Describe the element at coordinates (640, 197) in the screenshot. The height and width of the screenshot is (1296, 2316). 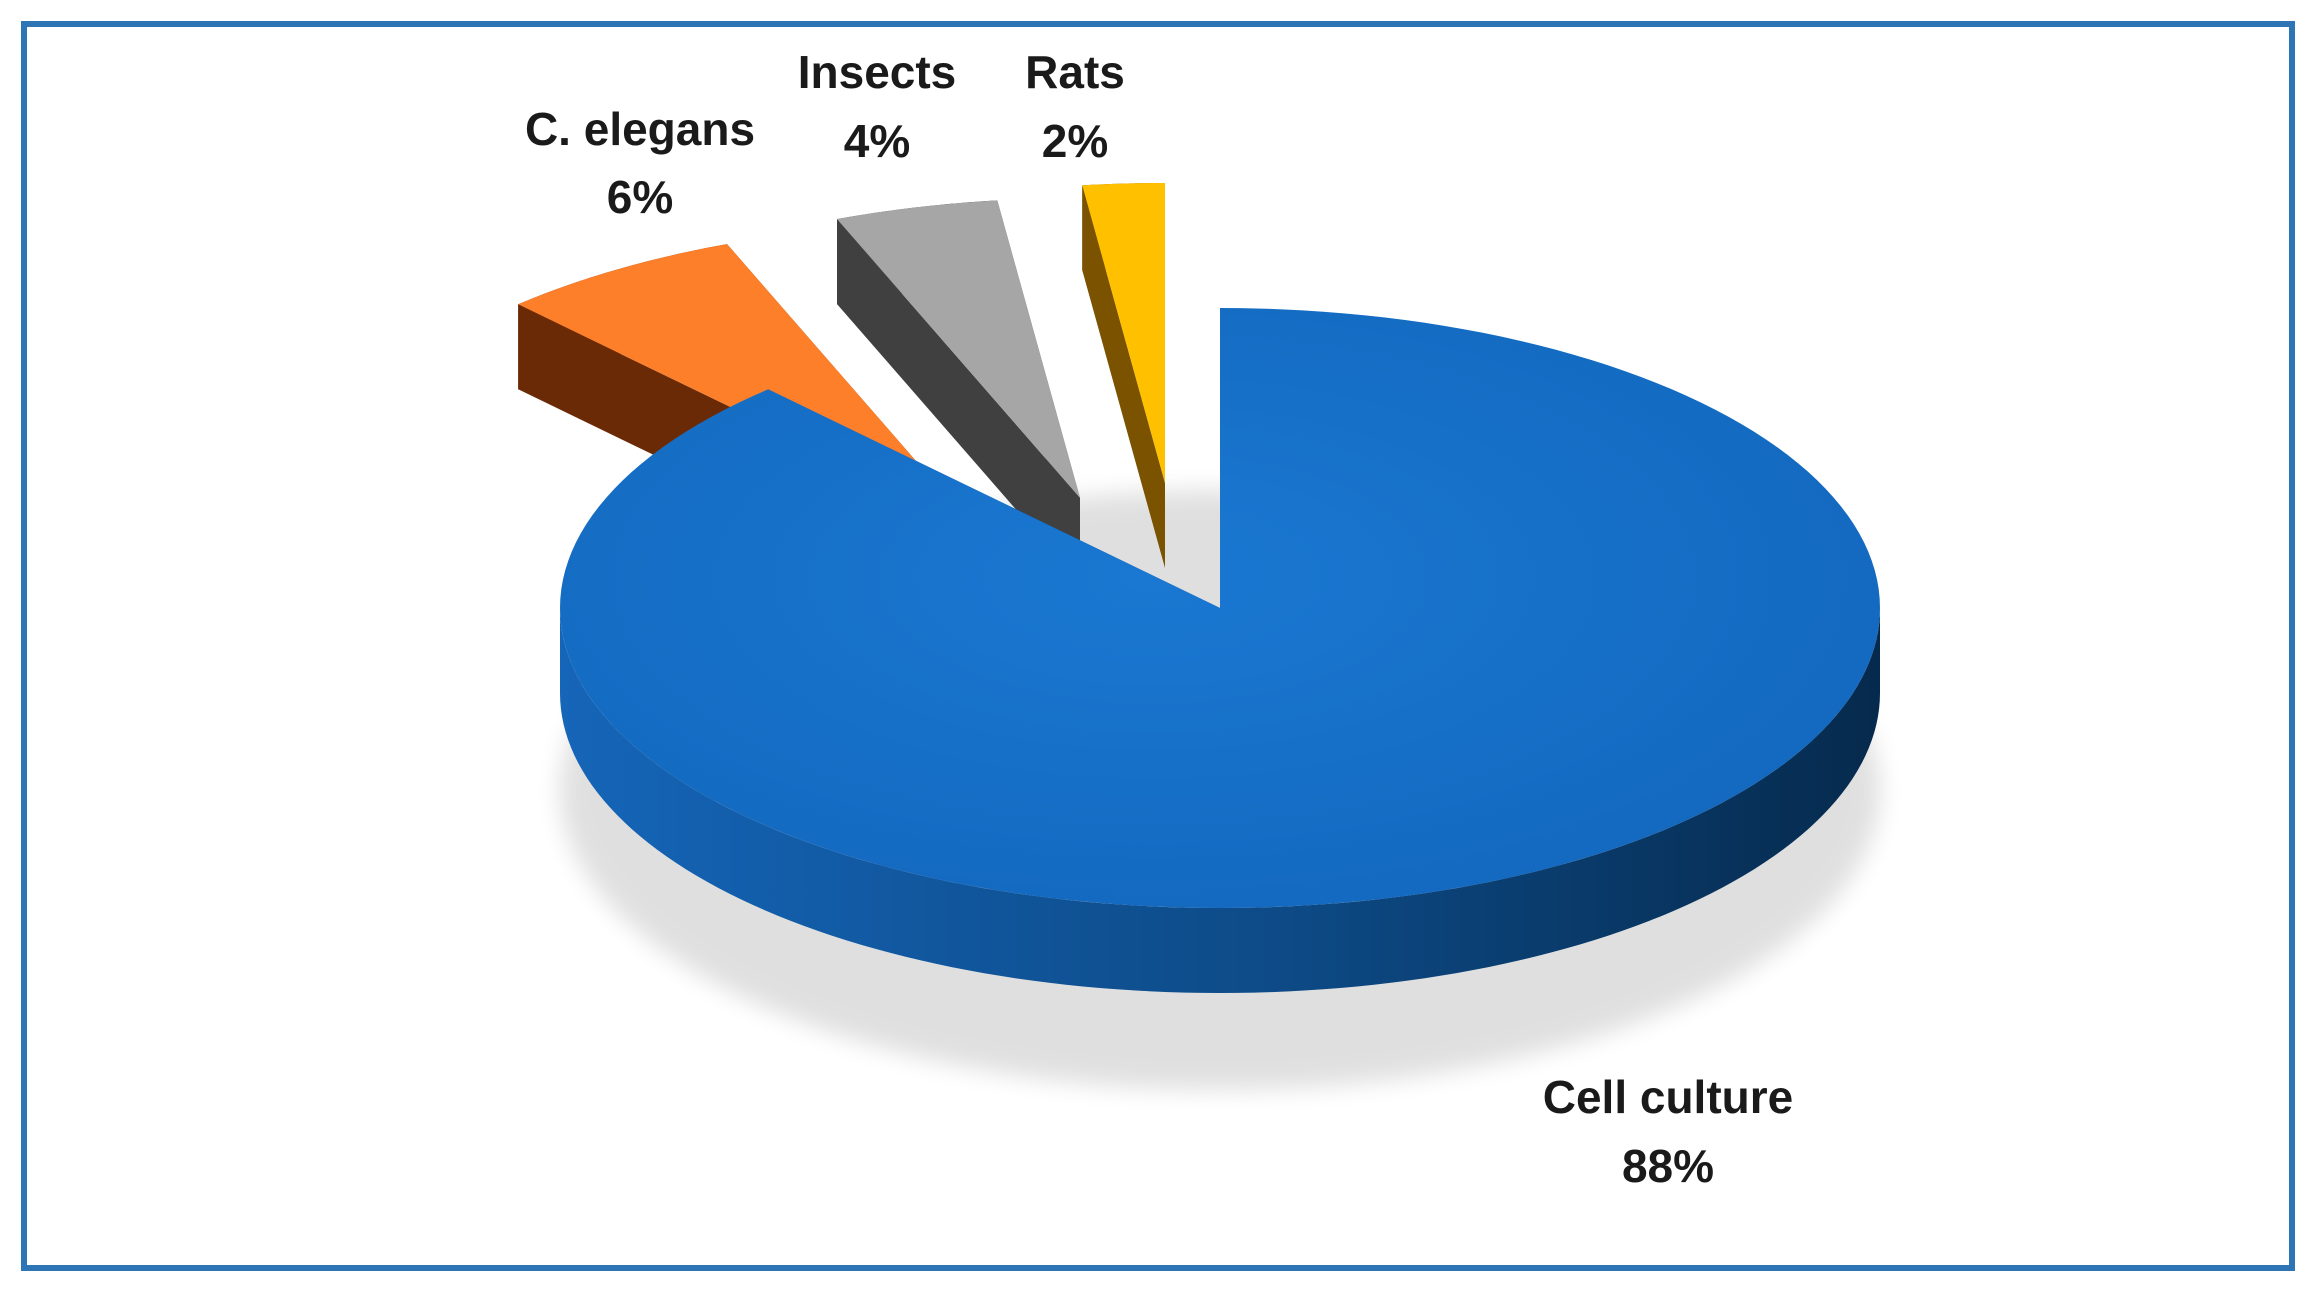
I see `slice-label-c-elegans-value: 6%` at that location.